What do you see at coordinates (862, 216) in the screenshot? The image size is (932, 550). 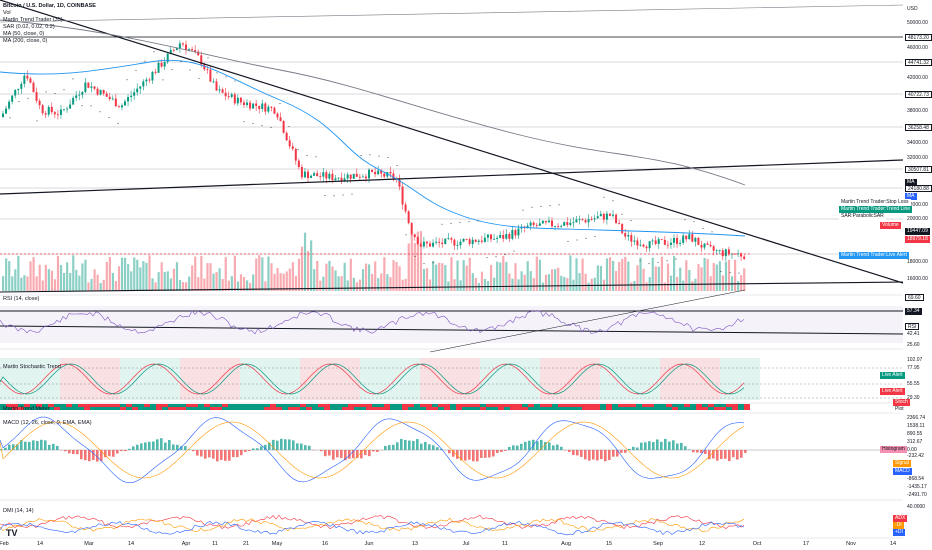 I see `main-tag: SAR:ParabolicSAR` at bounding box center [862, 216].